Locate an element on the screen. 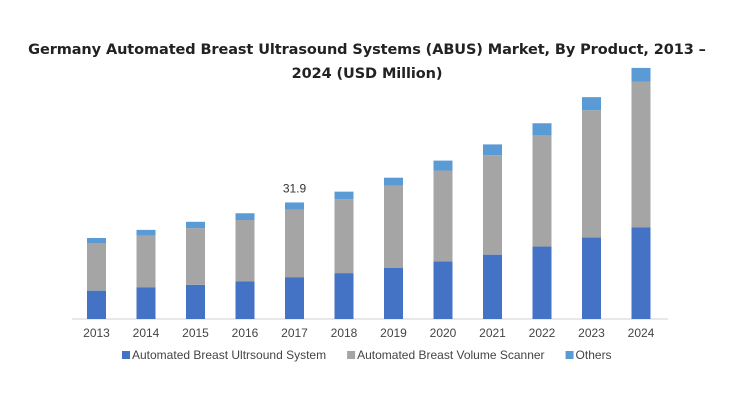  bar-automated-breast-volume-scanner-2019 is located at coordinates (393, 226).